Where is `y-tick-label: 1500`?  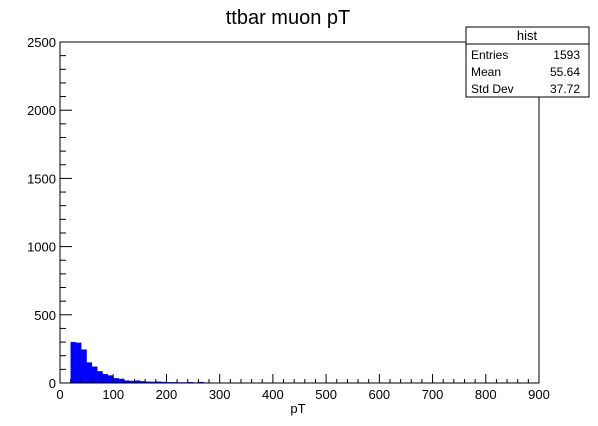
y-tick-label: 1500 is located at coordinates (41, 178).